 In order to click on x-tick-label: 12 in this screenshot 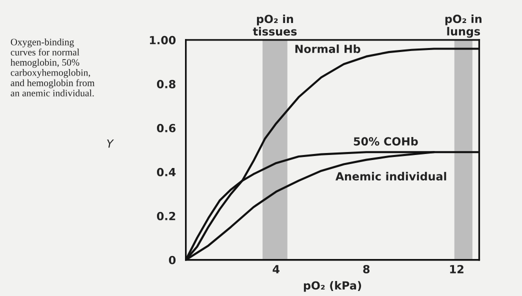, I will do `click(457, 269)`.